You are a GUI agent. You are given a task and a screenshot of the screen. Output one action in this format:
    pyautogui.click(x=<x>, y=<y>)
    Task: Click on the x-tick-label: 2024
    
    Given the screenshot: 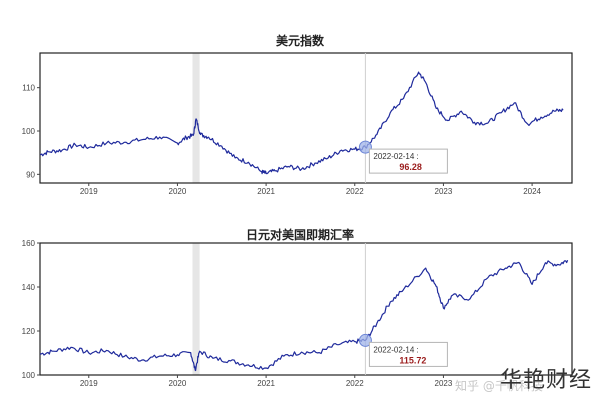 What is the action you would take?
    pyautogui.click(x=532, y=191)
    